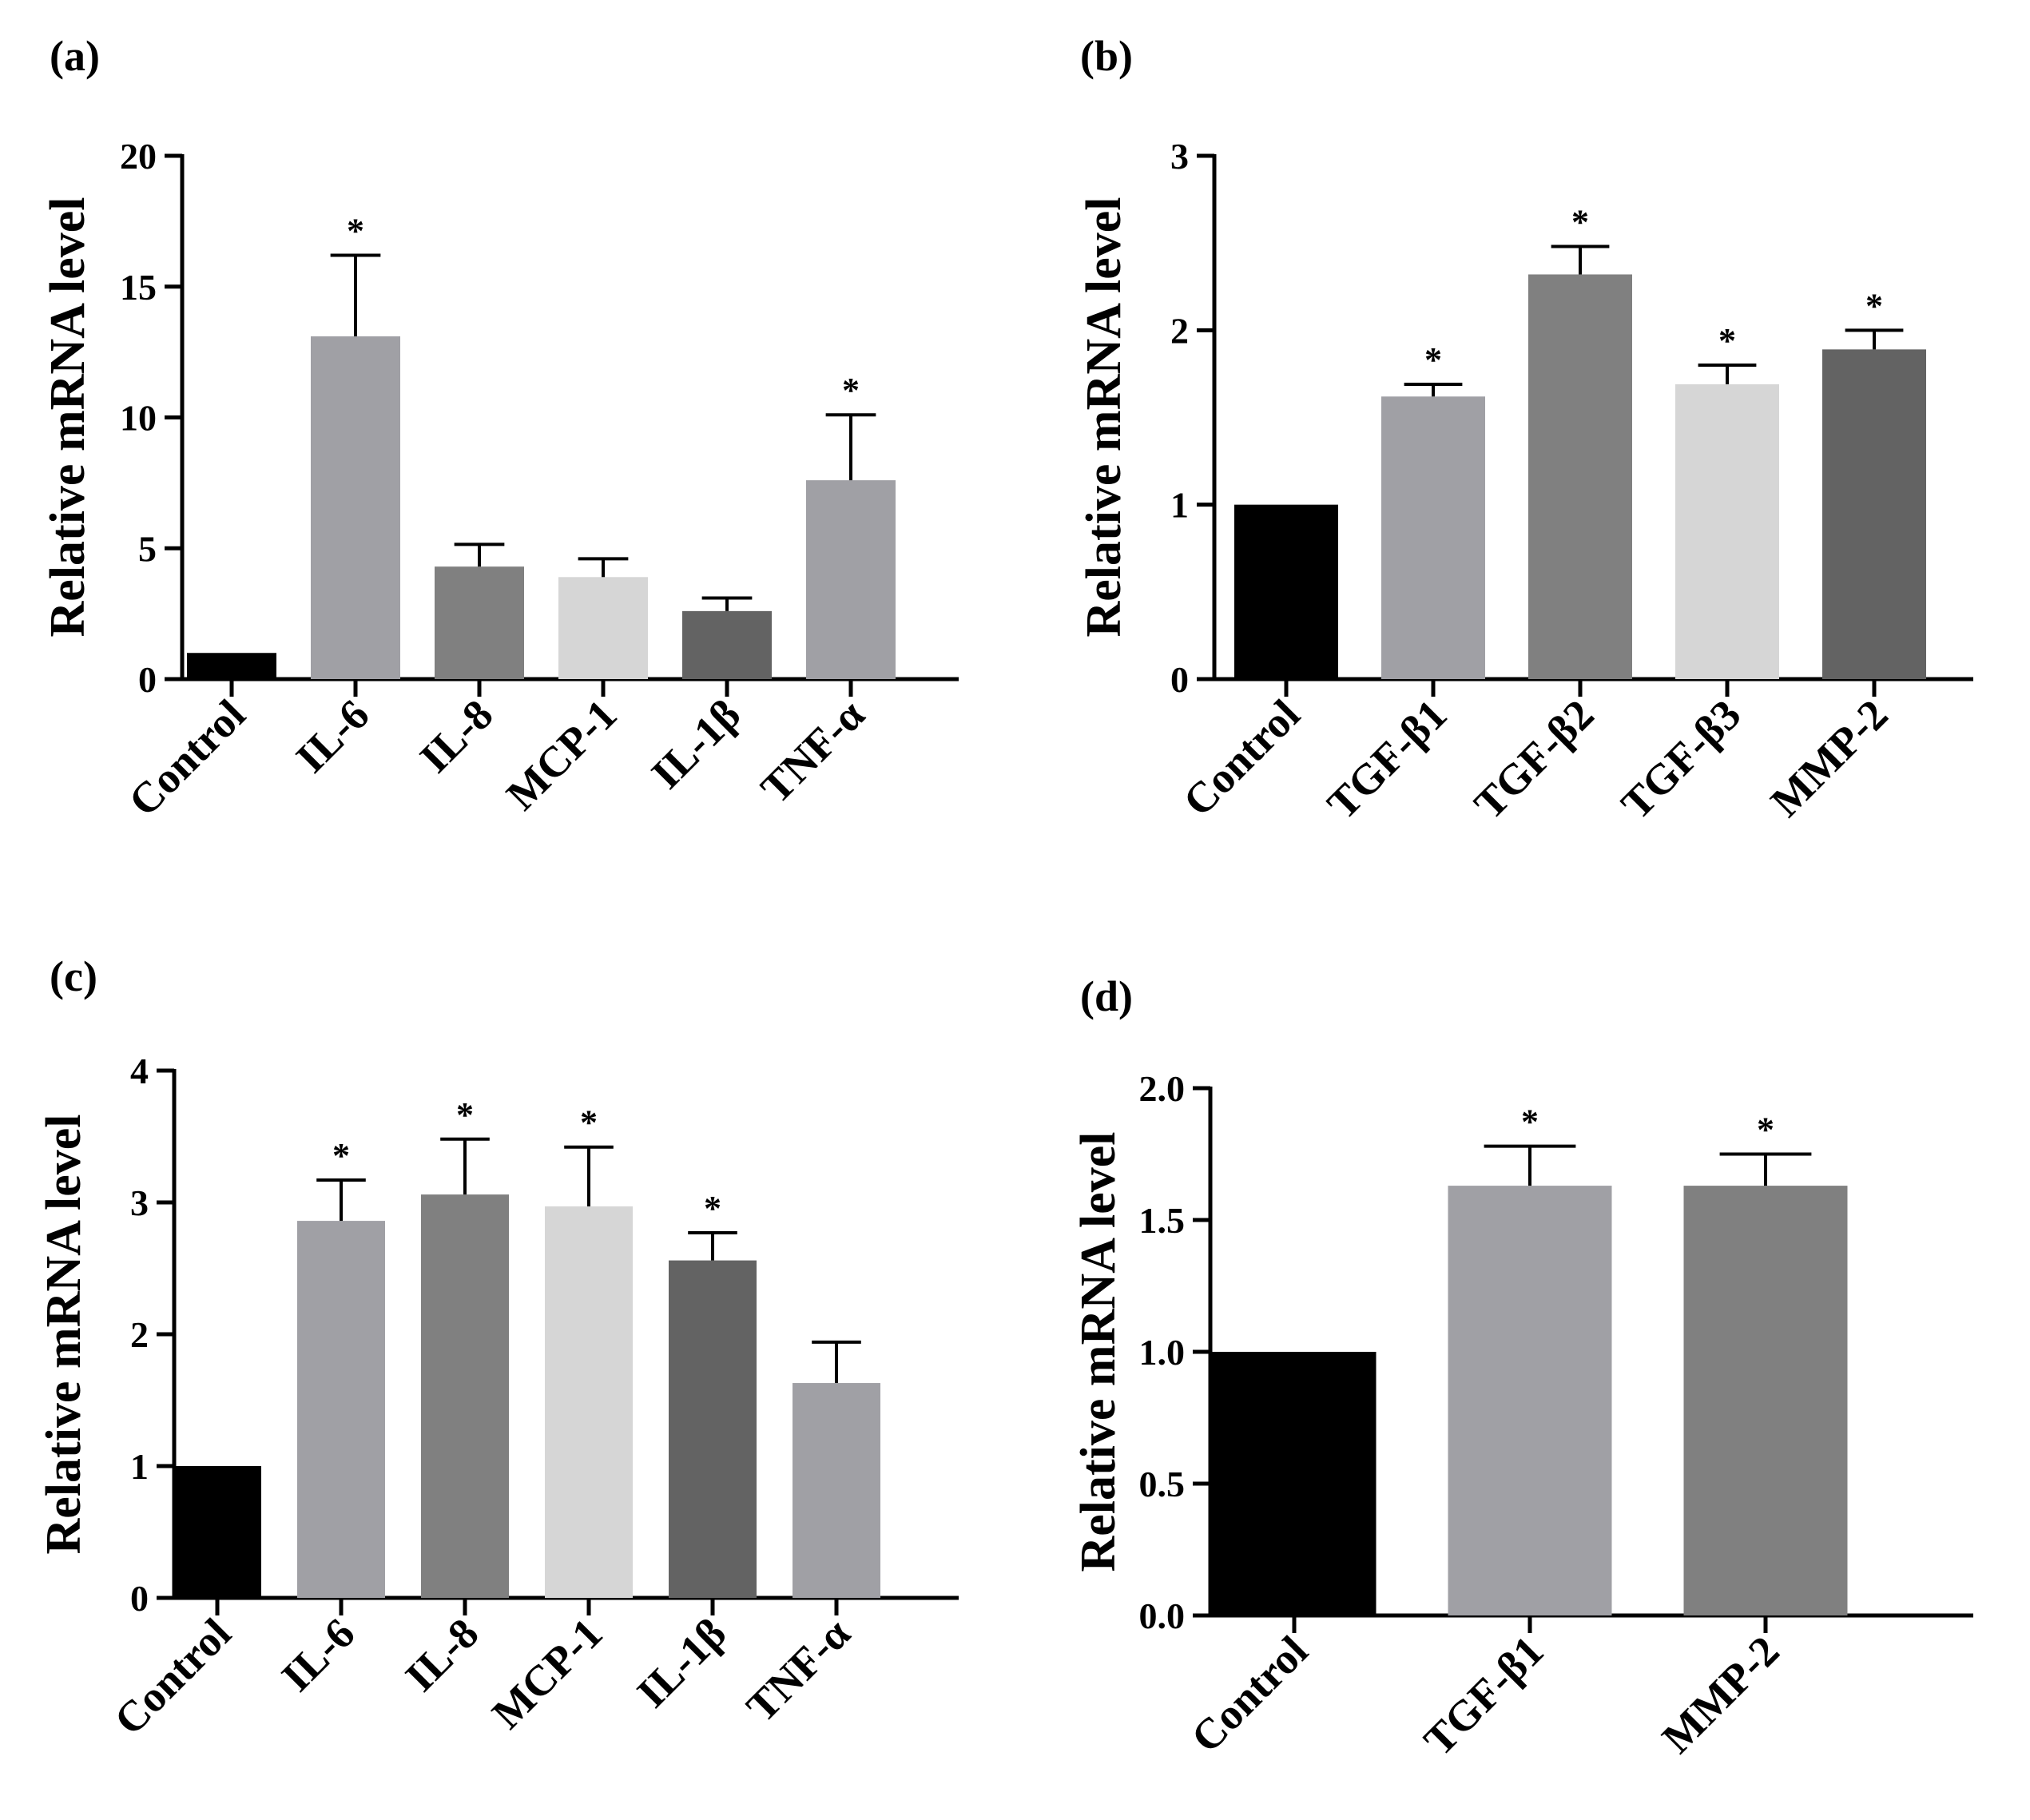 Image resolution: width=2030 pixels, height=1820 pixels. I want to click on panel-label: (d), so click(1106, 996).